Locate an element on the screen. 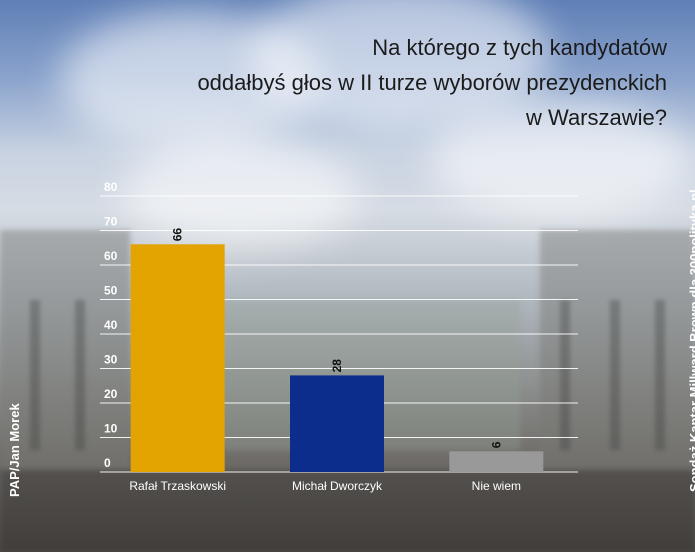 This screenshot has width=695, height=552. category-label-1: Rafał Trzaskowski is located at coordinates (177, 486).